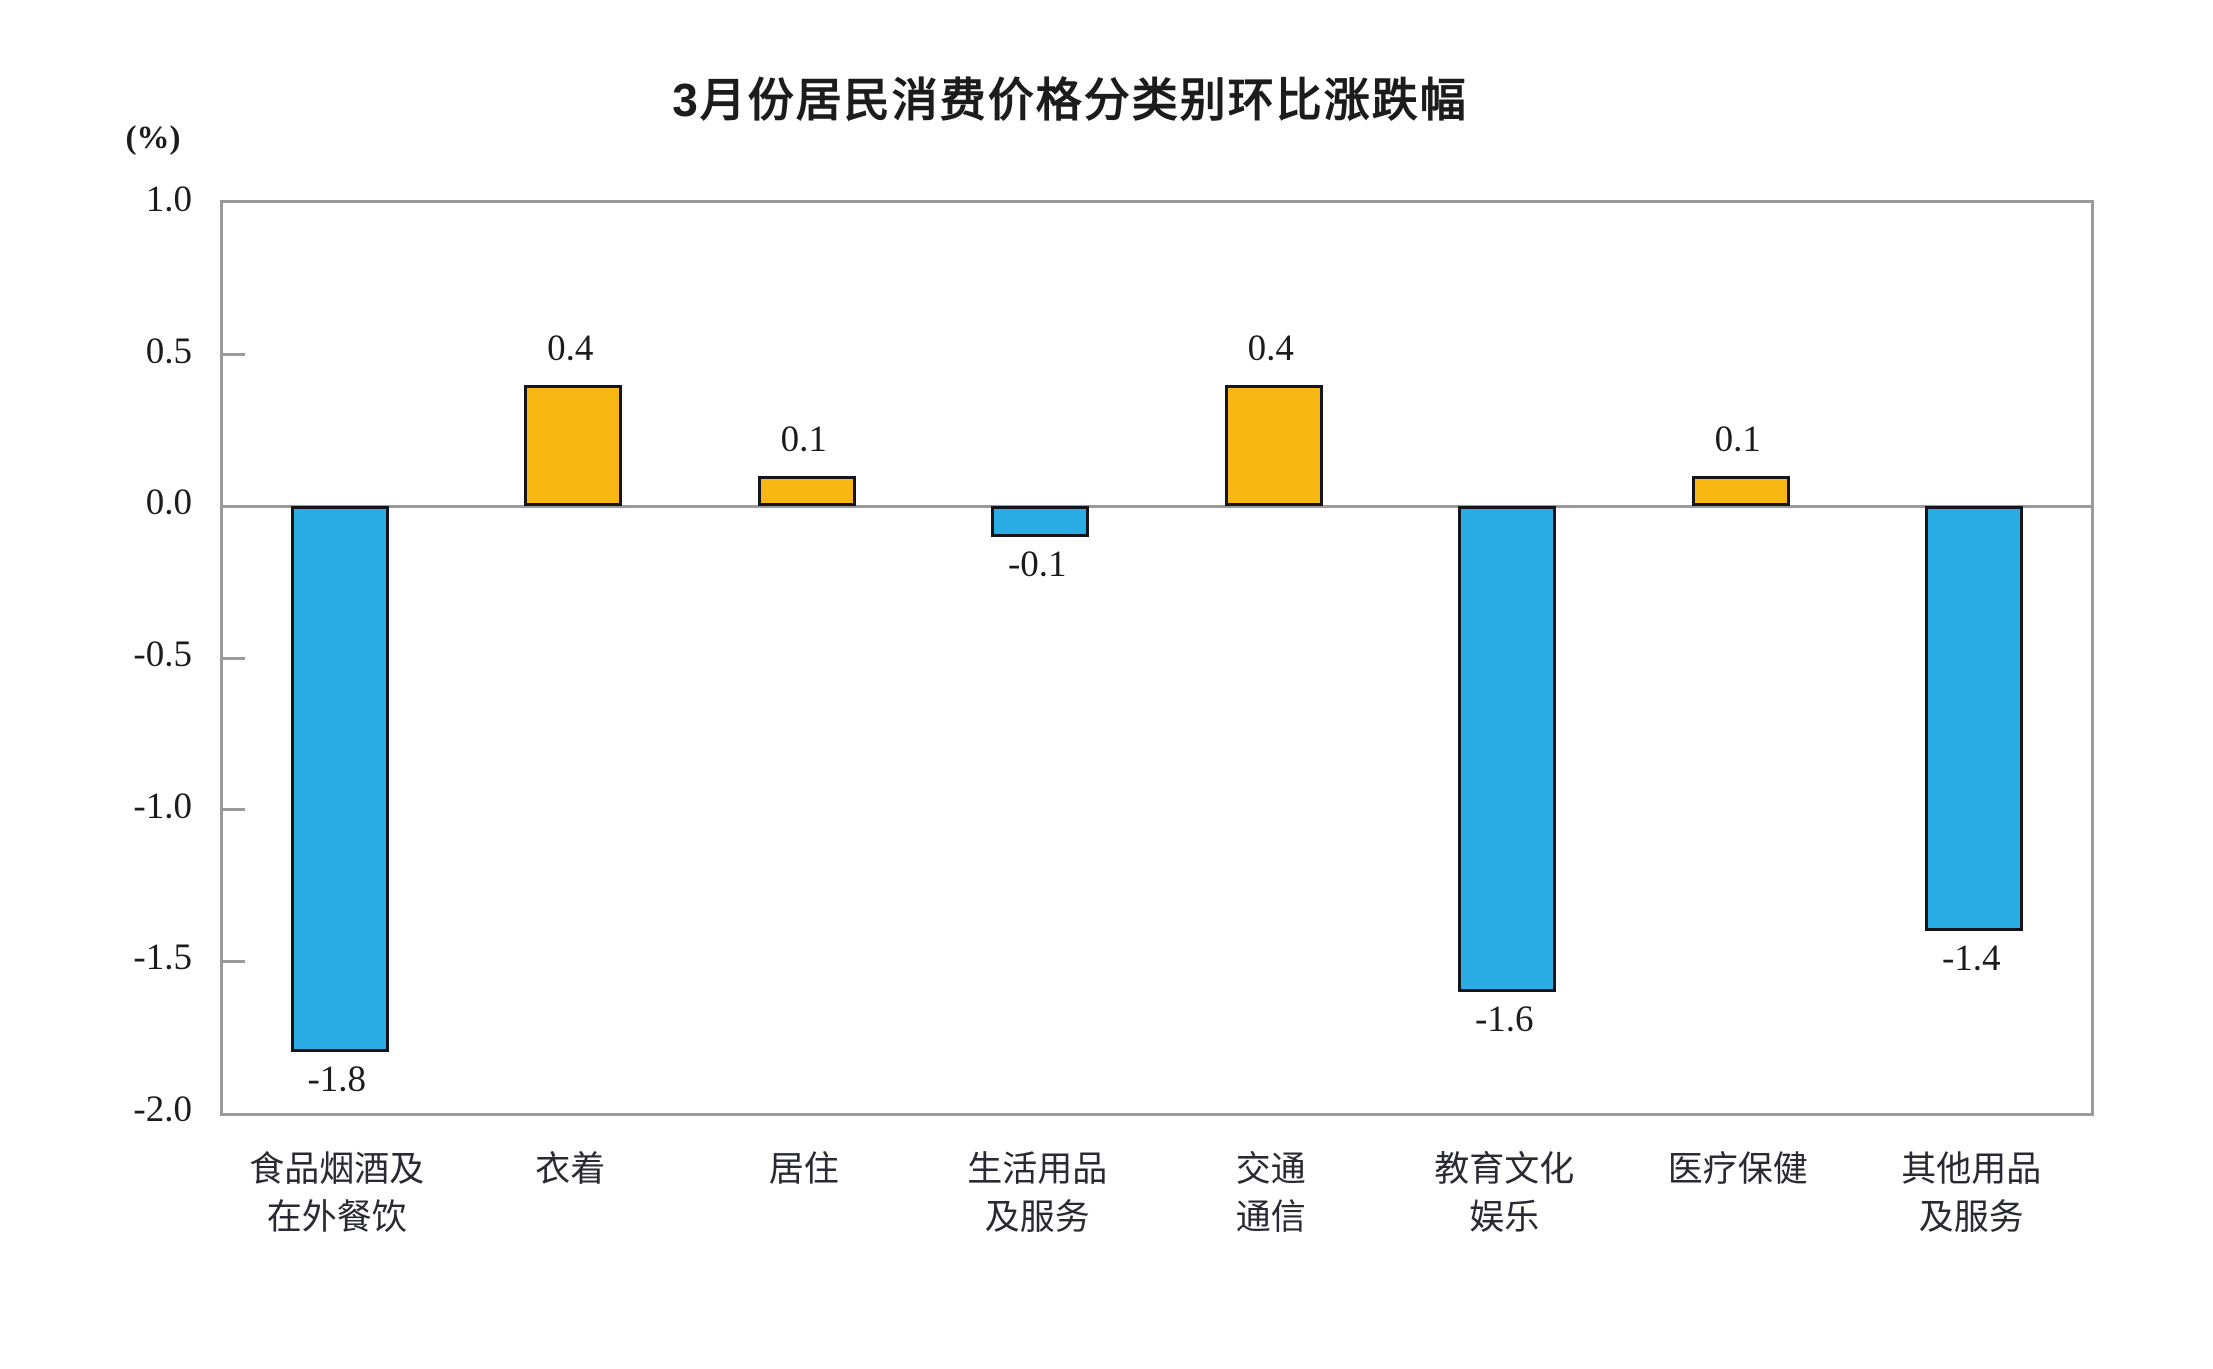 This screenshot has width=2213, height=1369. Describe the element at coordinates (1157, 506) in the screenshot. I see `zero-line` at that location.